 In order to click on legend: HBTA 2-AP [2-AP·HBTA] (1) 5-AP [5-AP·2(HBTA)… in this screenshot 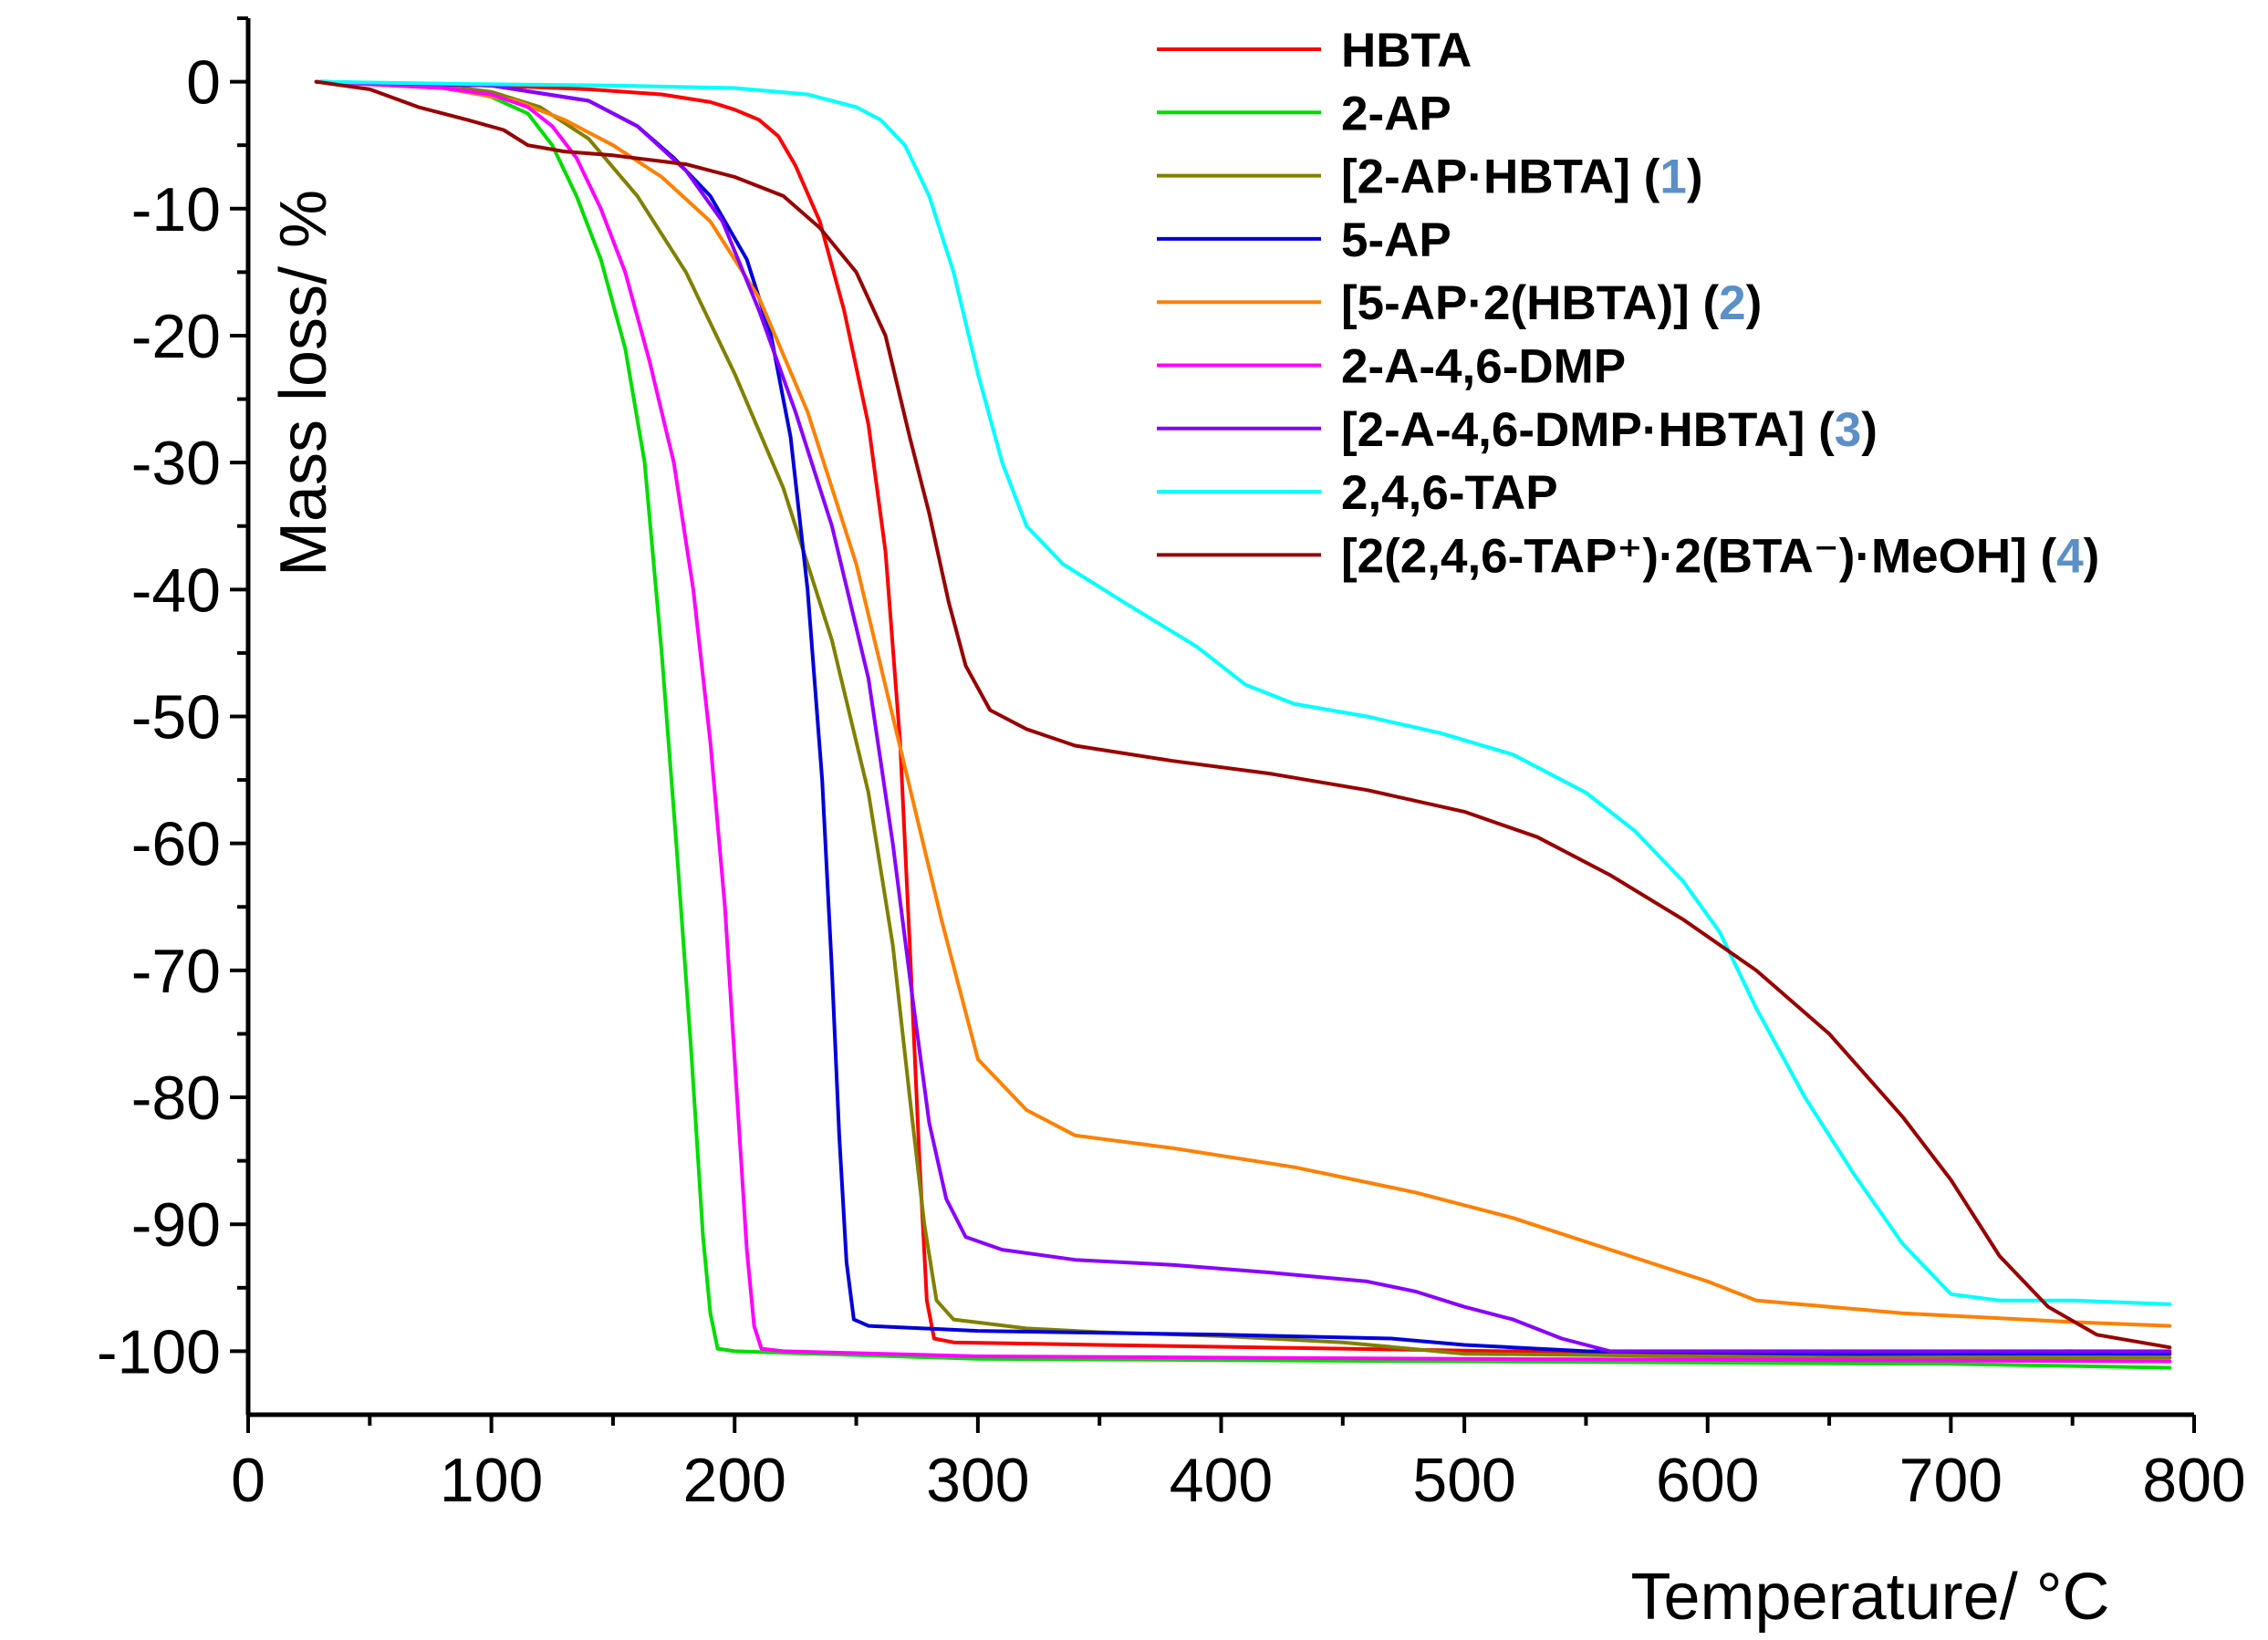, I will do `click(1628, 303)`.